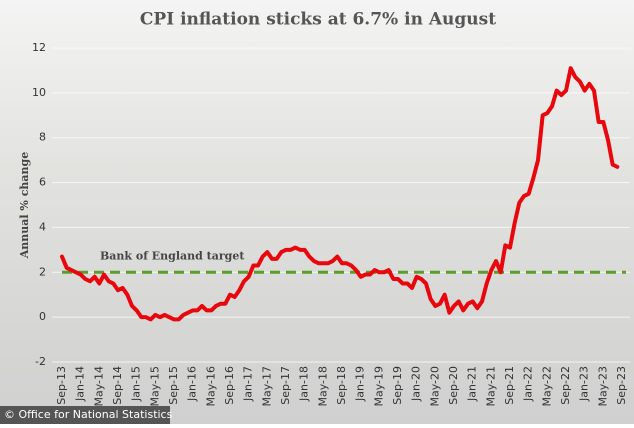  I want to click on x-tick-label: May-14, so click(98, 386).